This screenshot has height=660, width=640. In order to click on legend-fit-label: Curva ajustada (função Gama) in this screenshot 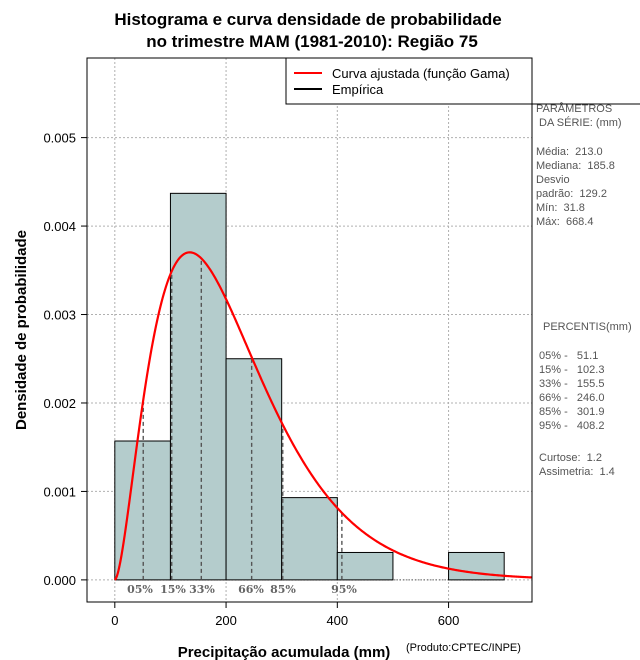, I will do `click(421, 73)`.